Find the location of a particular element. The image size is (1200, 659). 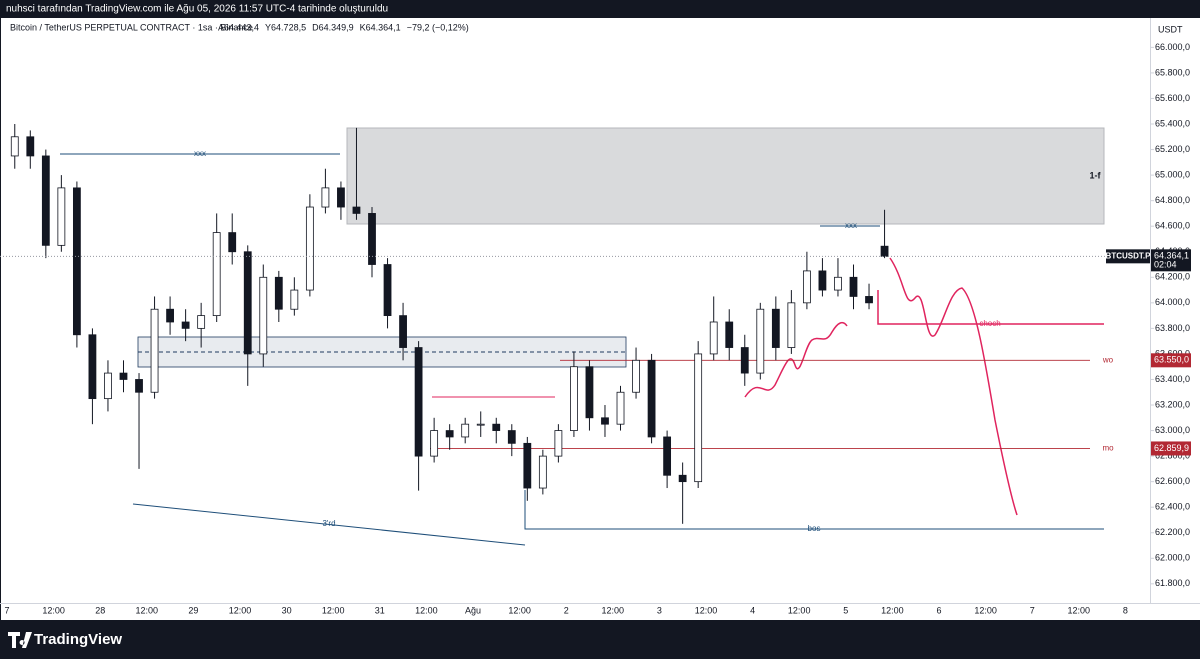

header-bar is located at coordinates (600, 9).